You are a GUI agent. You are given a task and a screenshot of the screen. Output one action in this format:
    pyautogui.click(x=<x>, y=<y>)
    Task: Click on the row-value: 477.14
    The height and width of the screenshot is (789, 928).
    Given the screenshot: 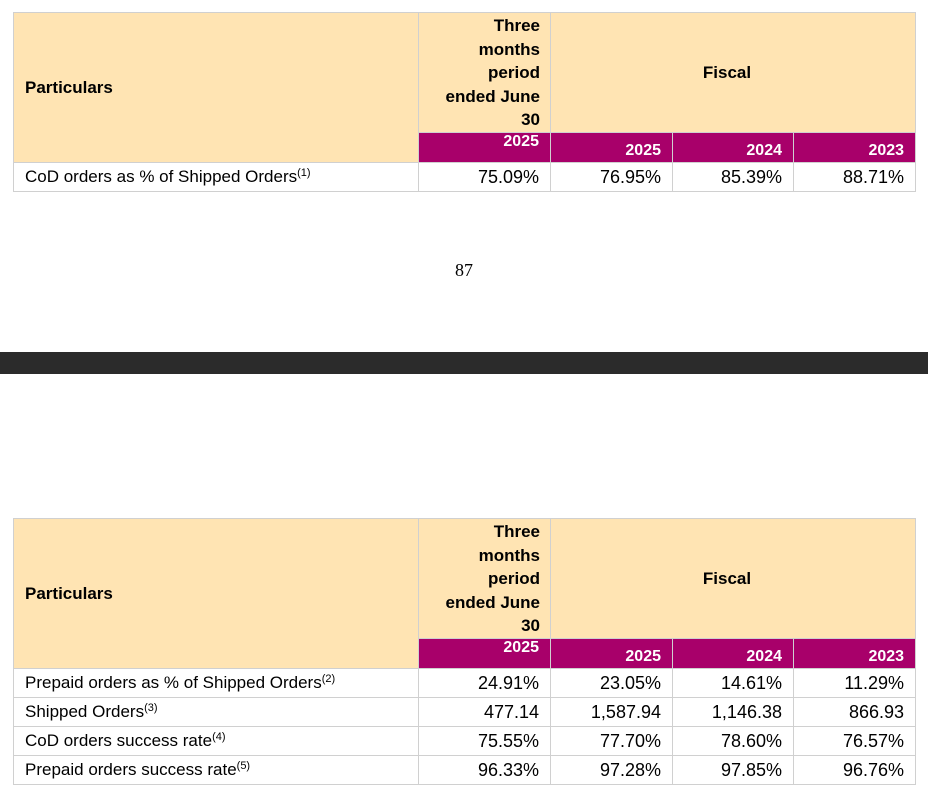 What is the action you would take?
    pyautogui.click(x=484, y=712)
    